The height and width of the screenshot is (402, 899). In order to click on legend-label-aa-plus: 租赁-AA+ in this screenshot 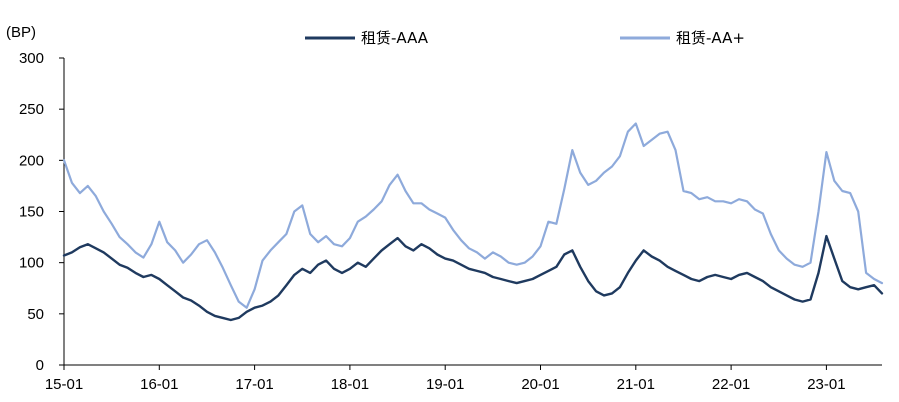, I will do `click(710, 38)`.